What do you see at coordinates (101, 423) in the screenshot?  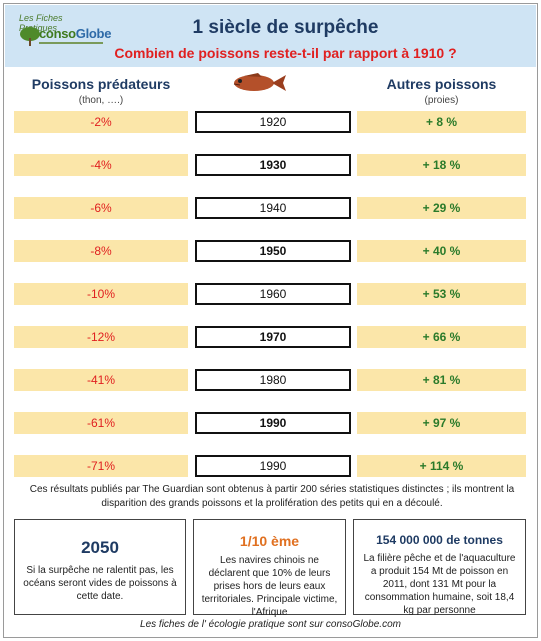 I see `predator-change: -61%` at bounding box center [101, 423].